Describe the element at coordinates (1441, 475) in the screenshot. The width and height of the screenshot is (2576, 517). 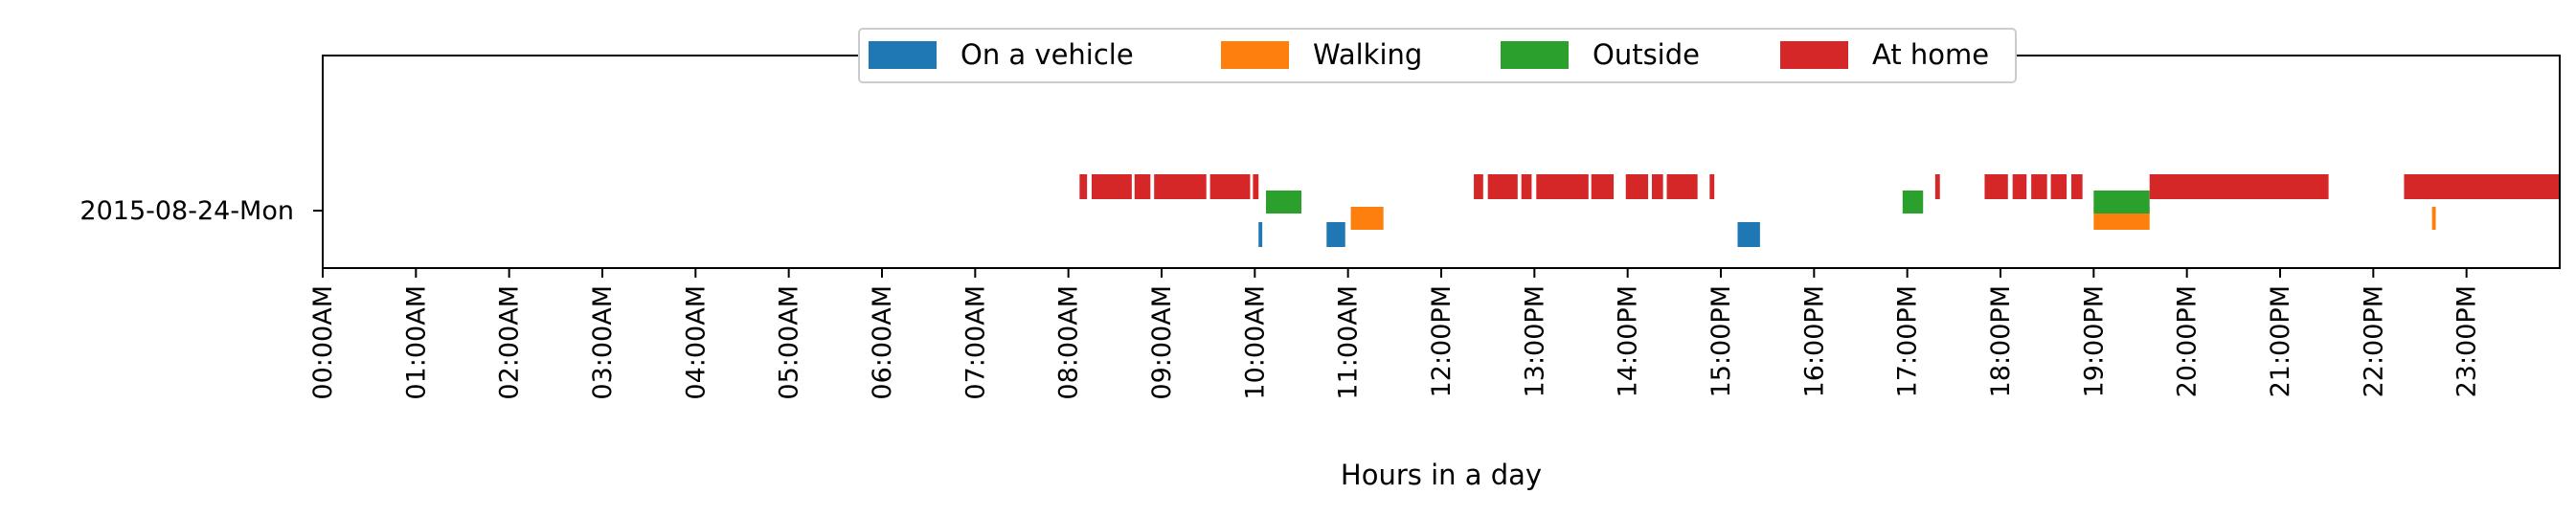
I see `x-axis-title: Hours in a day` at that location.